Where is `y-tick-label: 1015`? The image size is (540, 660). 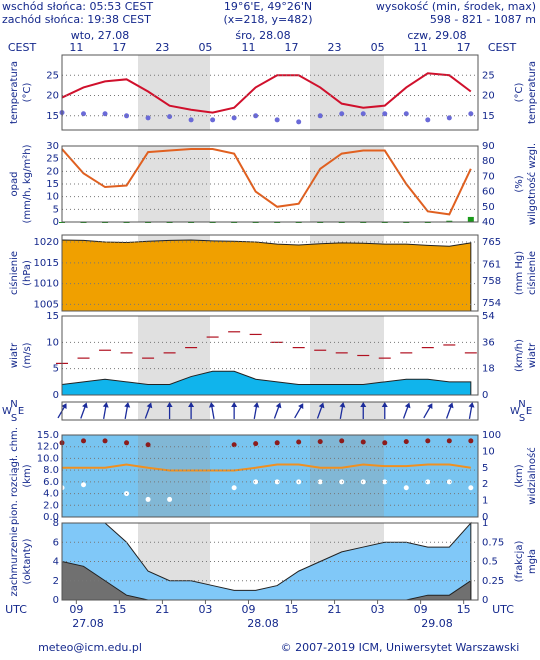
y-tick-label: 1015 is located at coordinates (46, 263).